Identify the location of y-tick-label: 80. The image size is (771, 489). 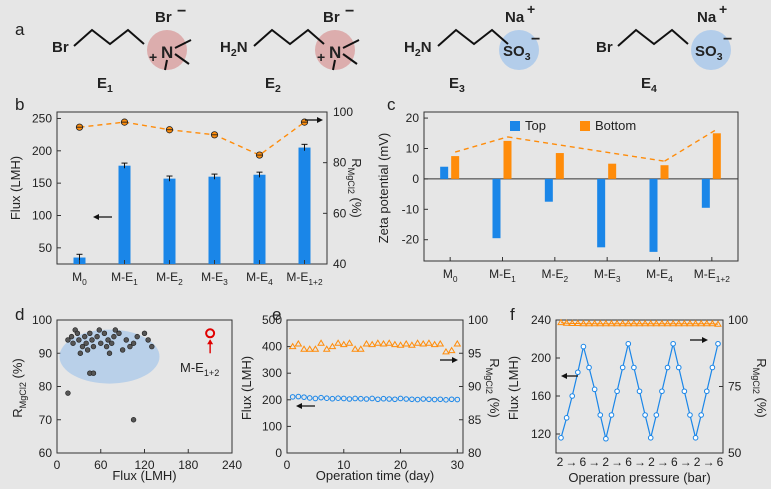
(46, 387).